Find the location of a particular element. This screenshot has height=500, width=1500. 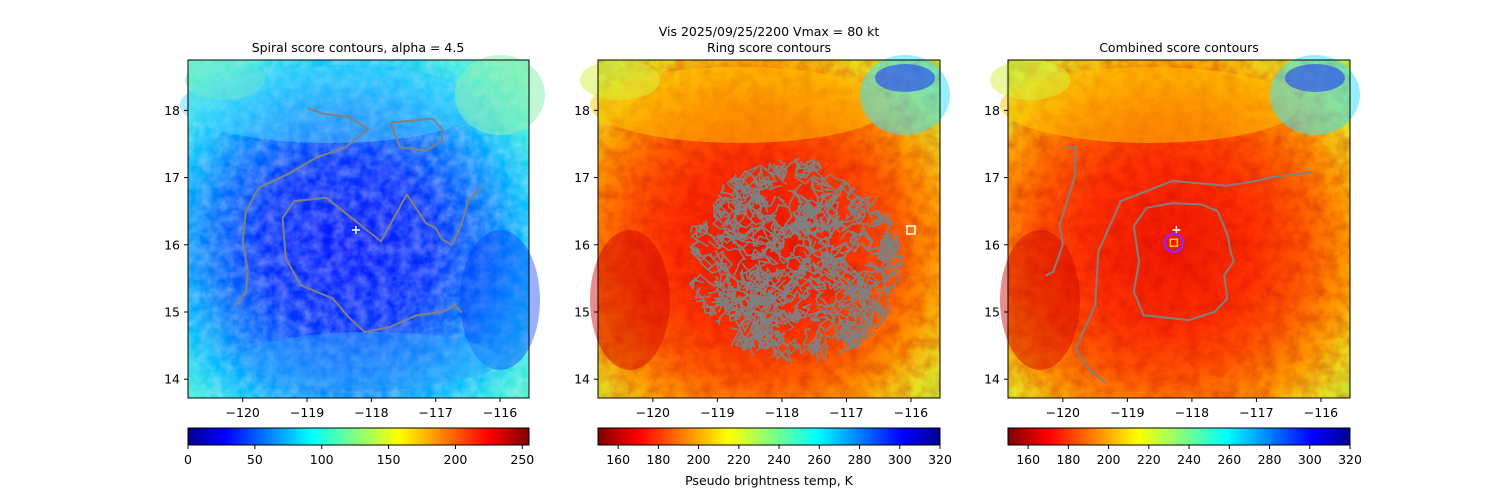

combined-ytick-label: 16 is located at coordinates (992, 244).